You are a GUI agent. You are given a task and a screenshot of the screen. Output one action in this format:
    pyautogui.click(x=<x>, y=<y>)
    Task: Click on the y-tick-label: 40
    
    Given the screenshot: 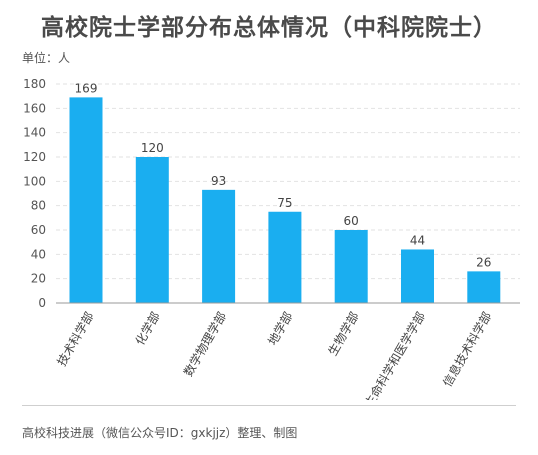 What is the action you would take?
    pyautogui.click(x=38, y=254)
    